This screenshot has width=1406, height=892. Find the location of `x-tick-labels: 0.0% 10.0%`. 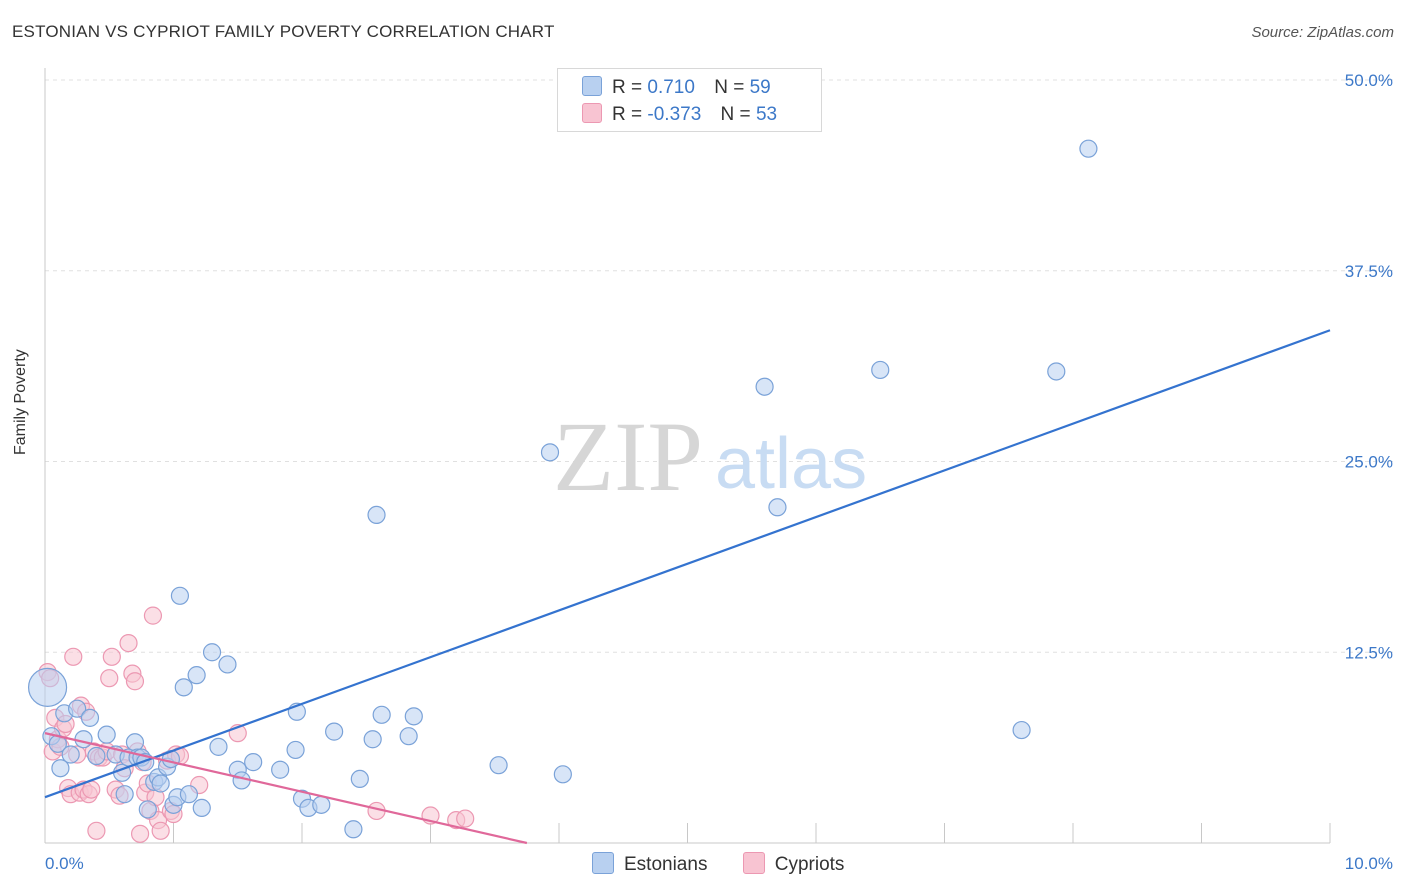

x-tick-labels: 0.0% 10.0% is located at coordinates (719, 863).